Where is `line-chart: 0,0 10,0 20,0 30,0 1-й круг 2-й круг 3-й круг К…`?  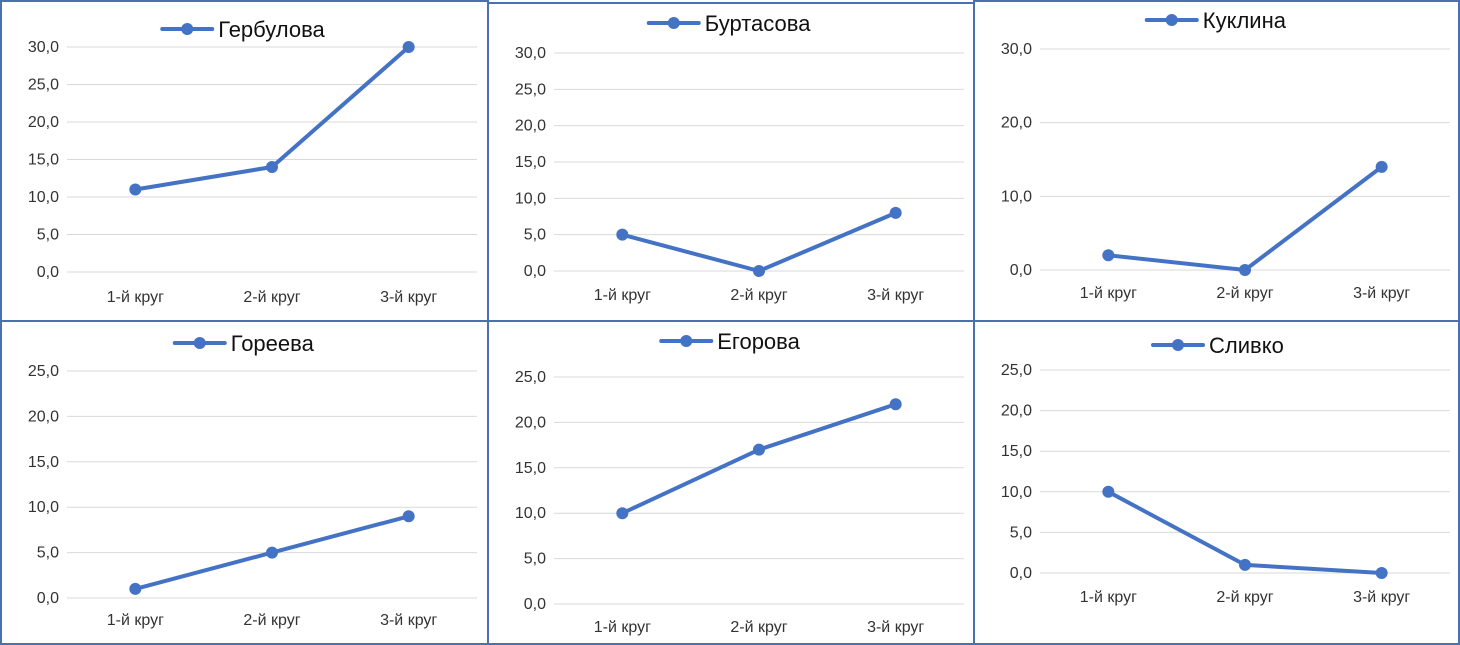
line-chart: 0,0 10,0 20,0 30,0 1-й круг 2-й круг 3-й круг К… is located at coordinates (1225, 155).